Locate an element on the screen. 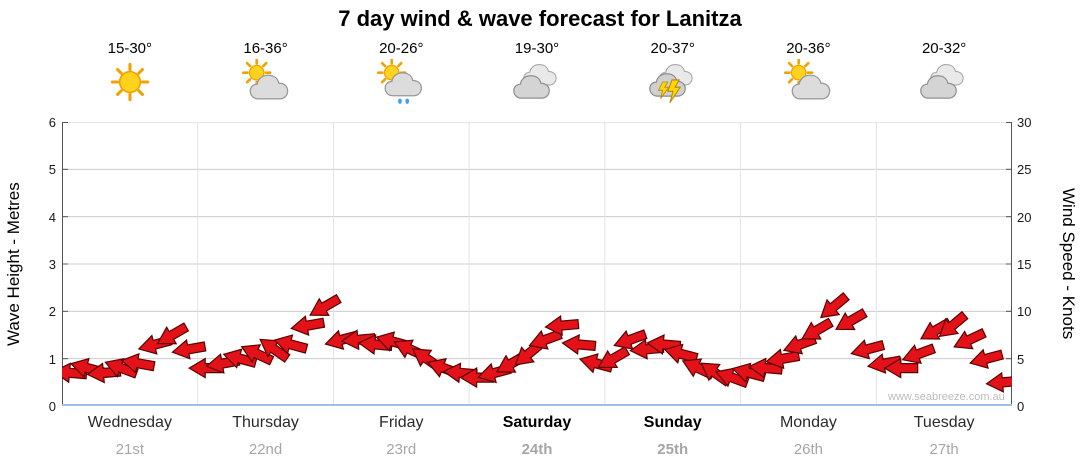 Image resolution: width=1080 pixels, height=475 pixels. day-temperature-range: 20-26° is located at coordinates (401, 48).